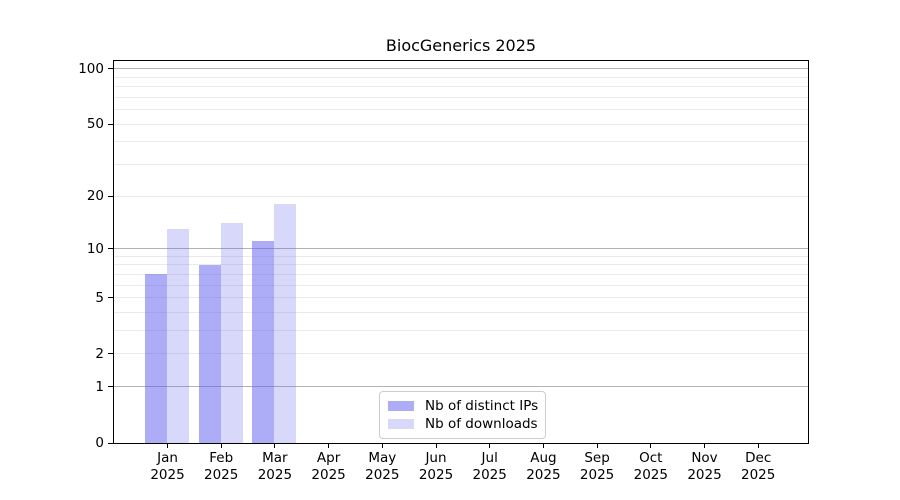 The height and width of the screenshot is (500, 900). I want to click on x-tick-label-mar: Mar 2025, so click(275, 467).